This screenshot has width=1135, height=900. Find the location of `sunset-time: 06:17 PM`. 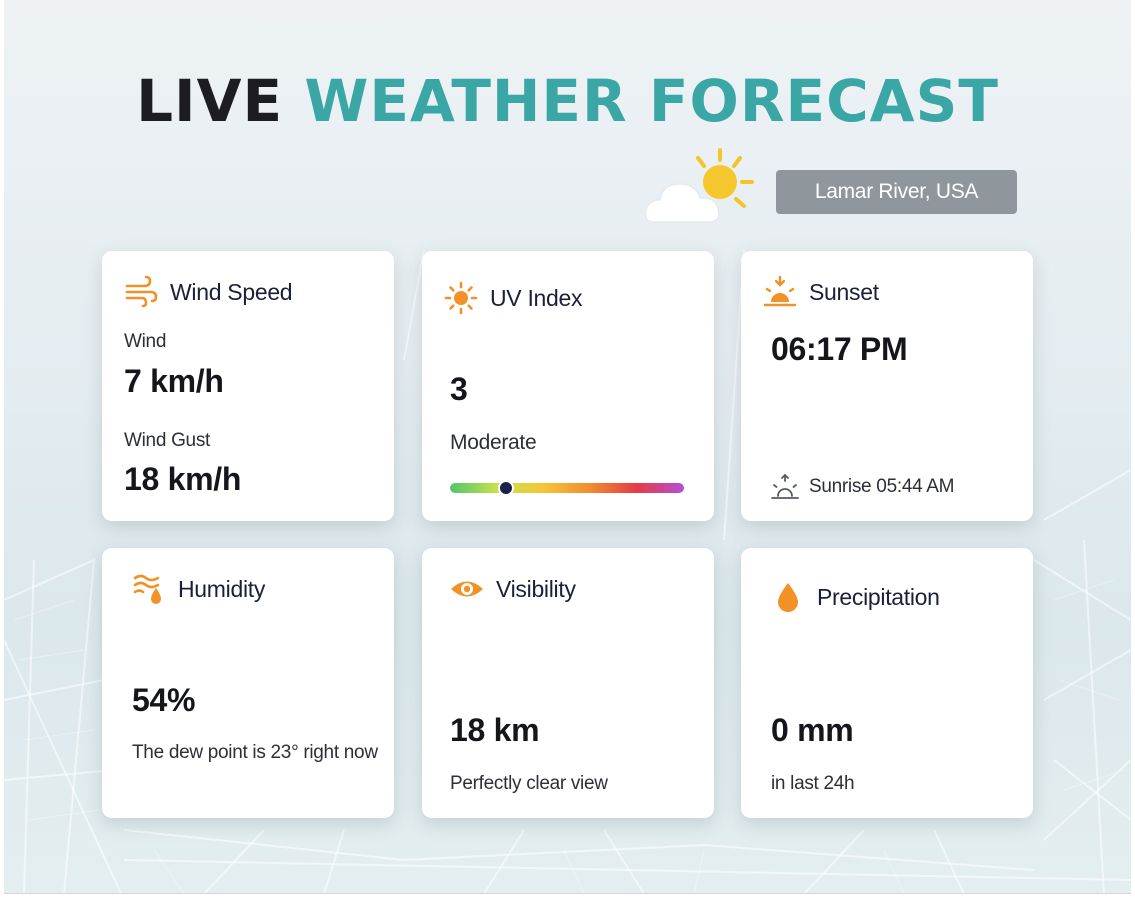

sunset-time: 06:17 PM is located at coordinates (839, 349).